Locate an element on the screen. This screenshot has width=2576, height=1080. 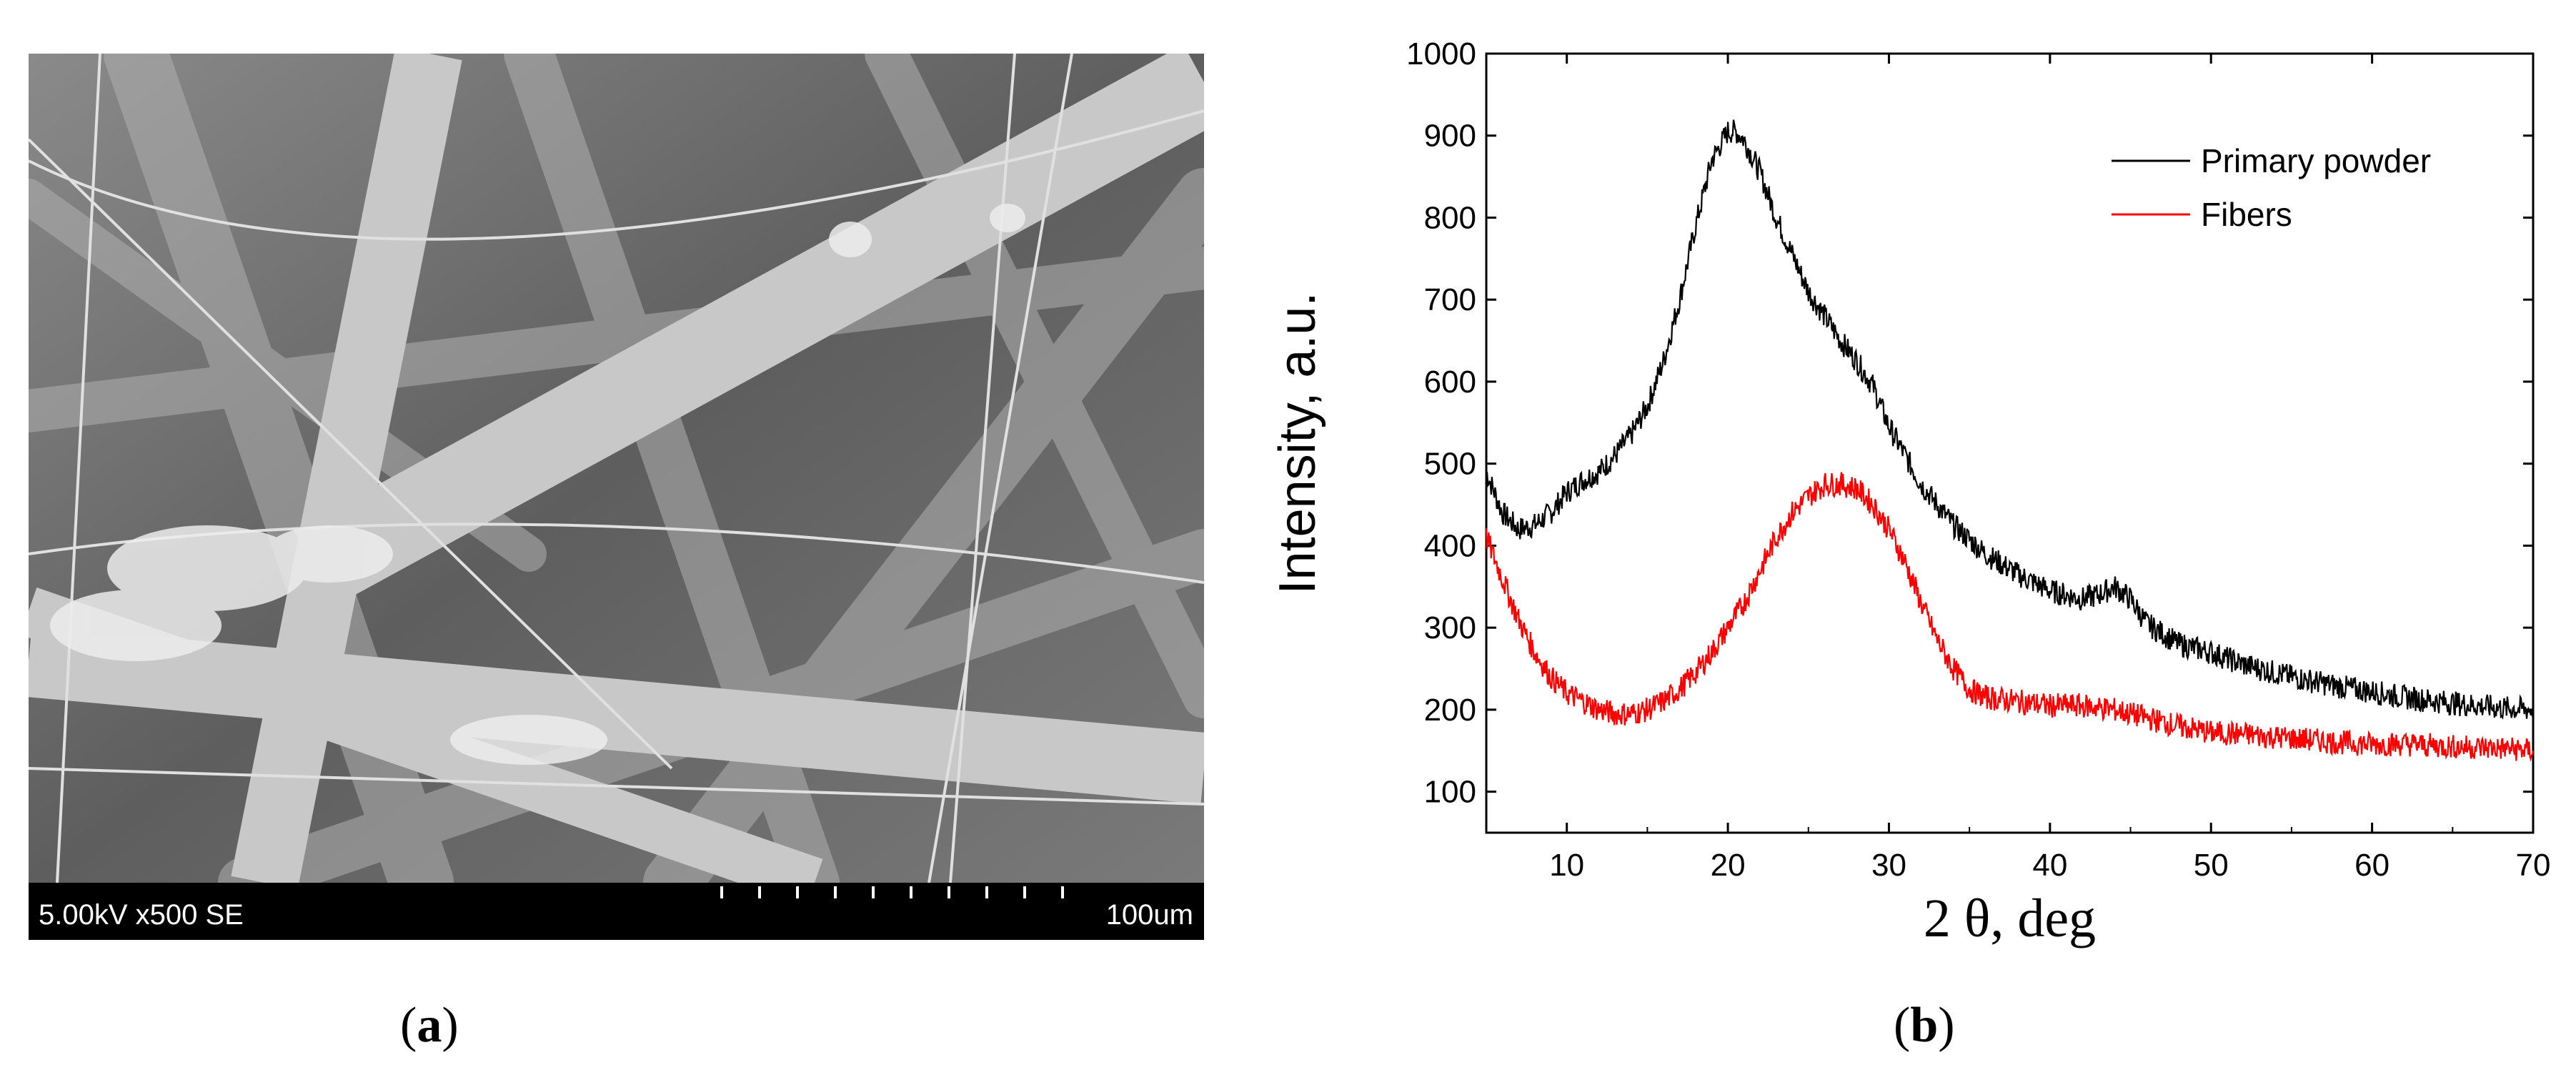
x-tick-label: 10 is located at coordinates (1566, 866).